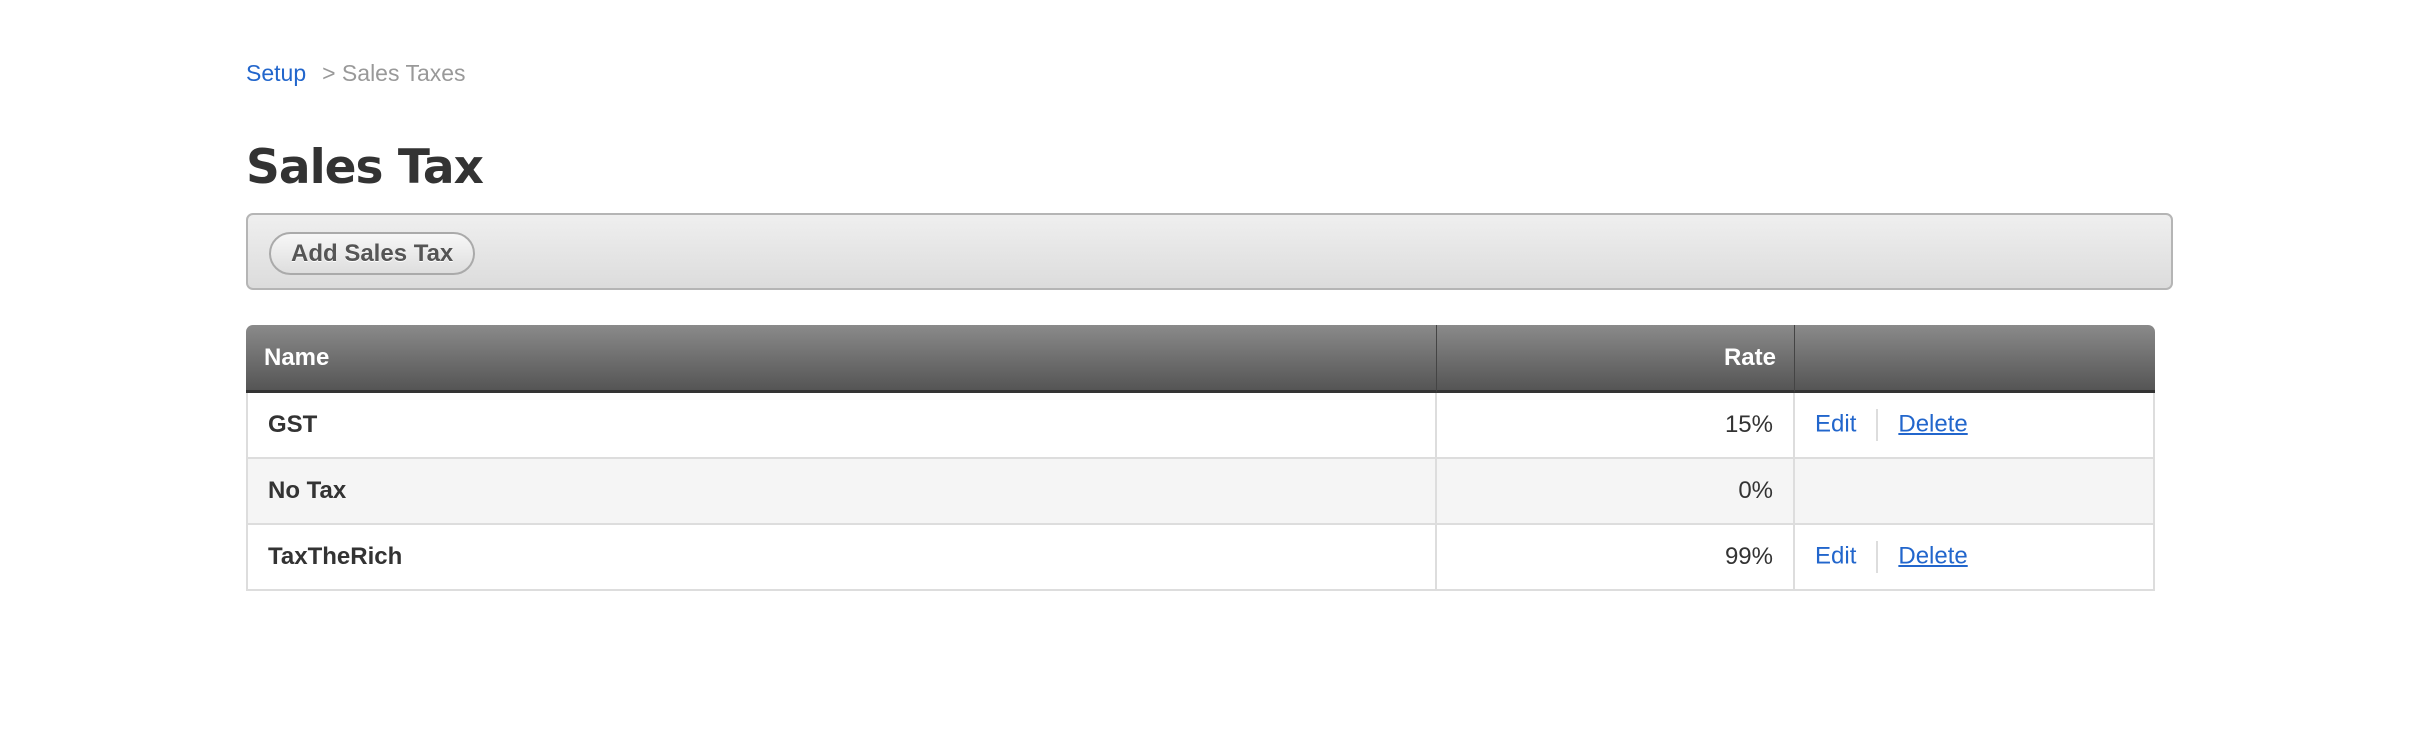 This screenshot has width=2414, height=746. What do you see at coordinates (1616, 359) in the screenshot?
I see `column-header-rate: Rate` at bounding box center [1616, 359].